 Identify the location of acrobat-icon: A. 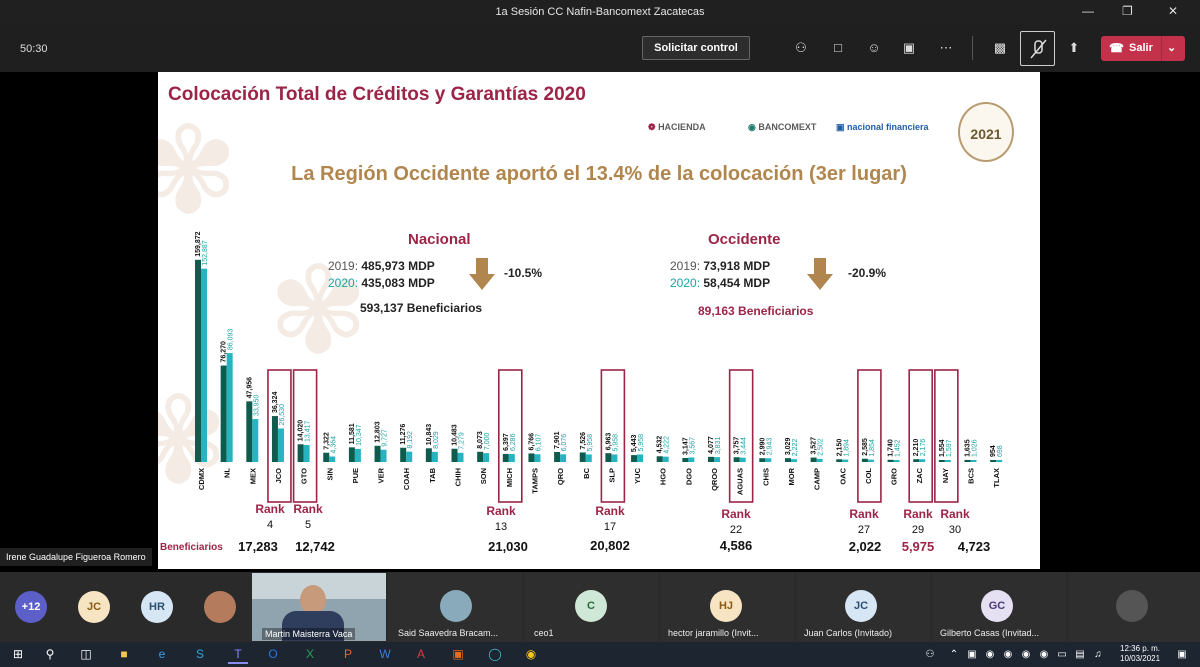
(420, 654).